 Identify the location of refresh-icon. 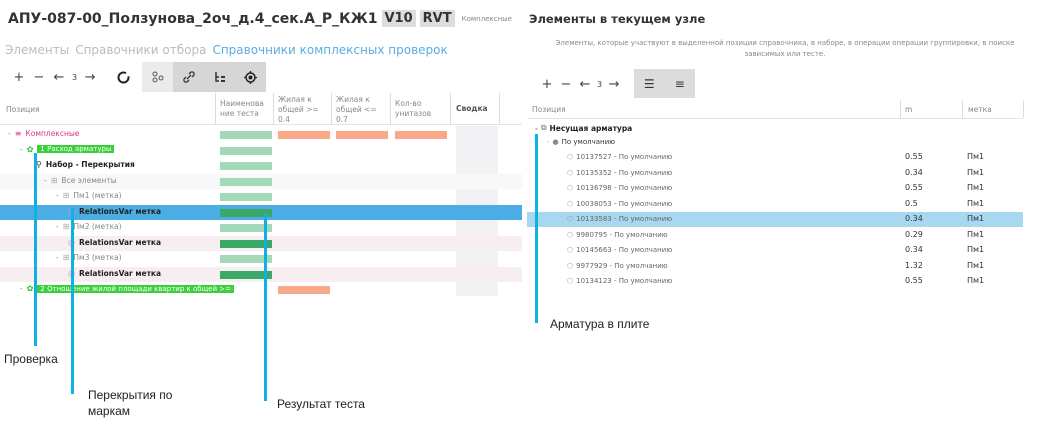
(123, 77).